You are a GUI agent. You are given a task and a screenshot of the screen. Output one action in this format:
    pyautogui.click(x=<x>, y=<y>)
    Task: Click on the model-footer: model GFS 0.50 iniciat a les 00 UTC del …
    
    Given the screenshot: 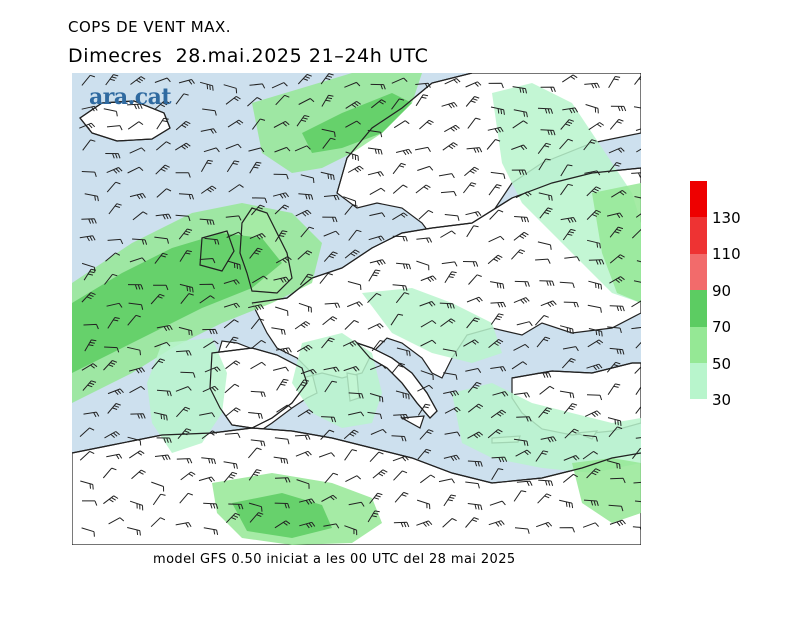 What is the action you would take?
    pyautogui.click(x=334, y=559)
    